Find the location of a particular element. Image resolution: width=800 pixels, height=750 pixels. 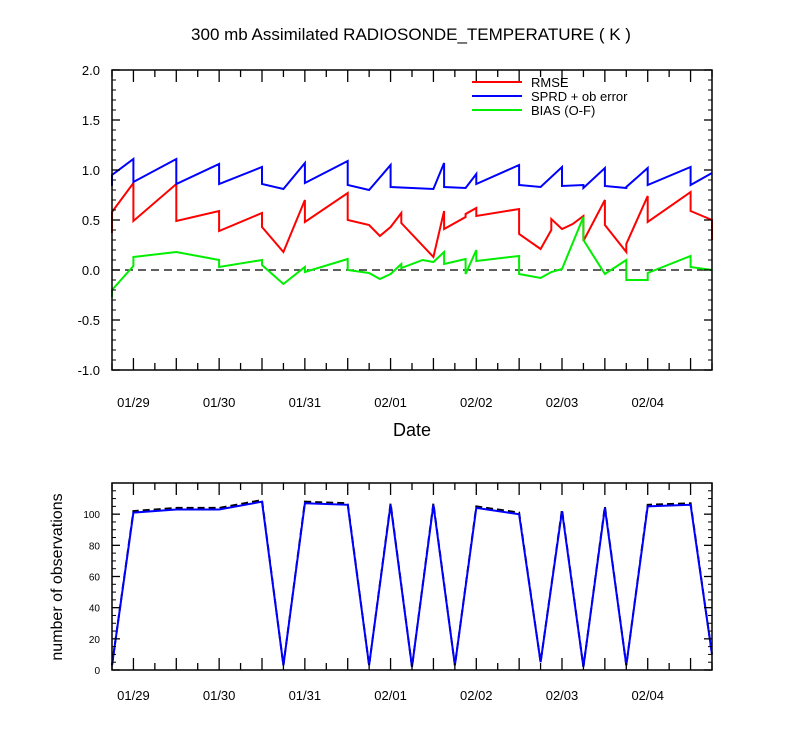

legend-label-bias: BIAS (O-F) is located at coordinates (563, 110).